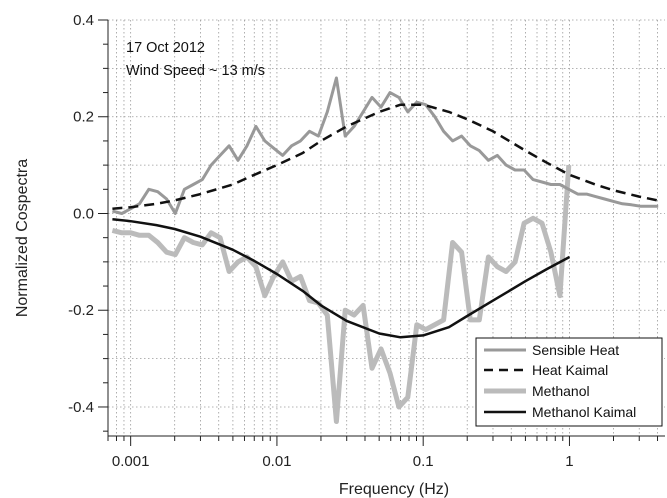 Image resolution: width=667 pixels, height=498 pixels. I want to click on legend-label-heat-kaimal: Heat Kaimal, so click(570, 370).